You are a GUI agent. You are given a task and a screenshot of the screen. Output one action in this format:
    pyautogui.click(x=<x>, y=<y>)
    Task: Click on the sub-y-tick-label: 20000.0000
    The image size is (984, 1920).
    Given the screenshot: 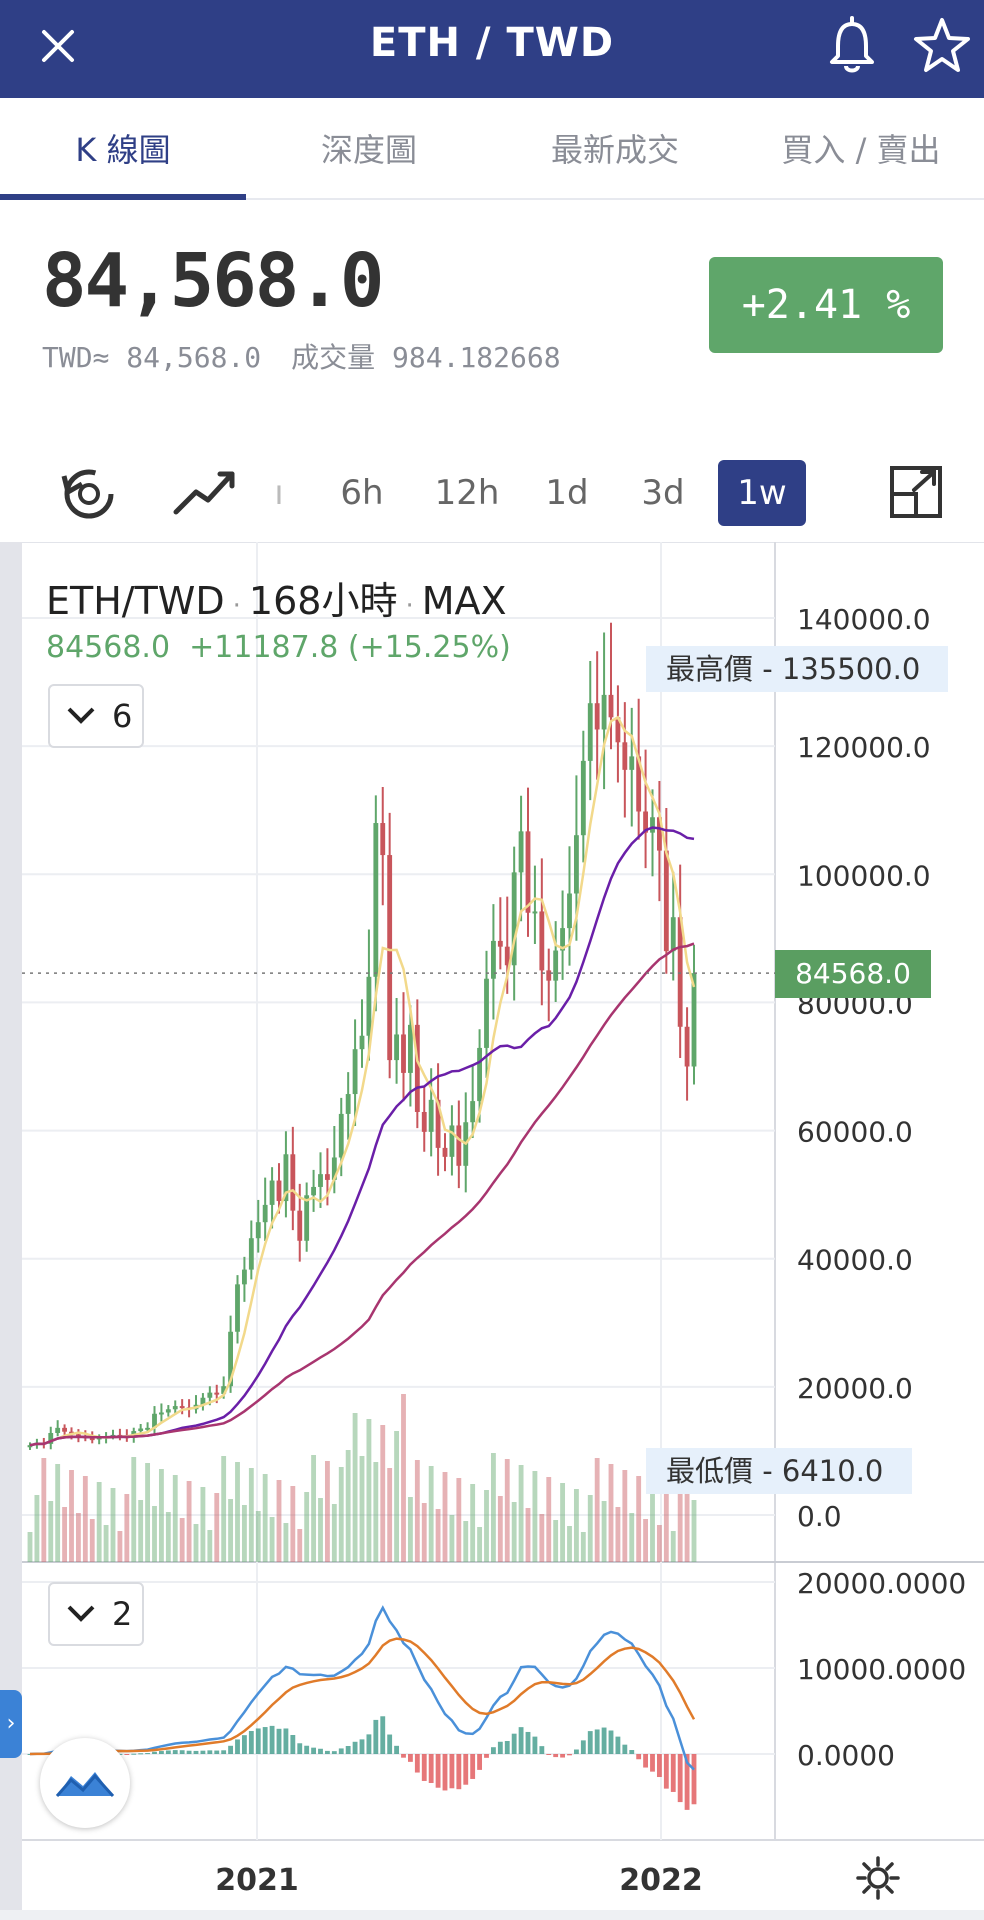 What is the action you would take?
    pyautogui.click(x=881, y=1583)
    